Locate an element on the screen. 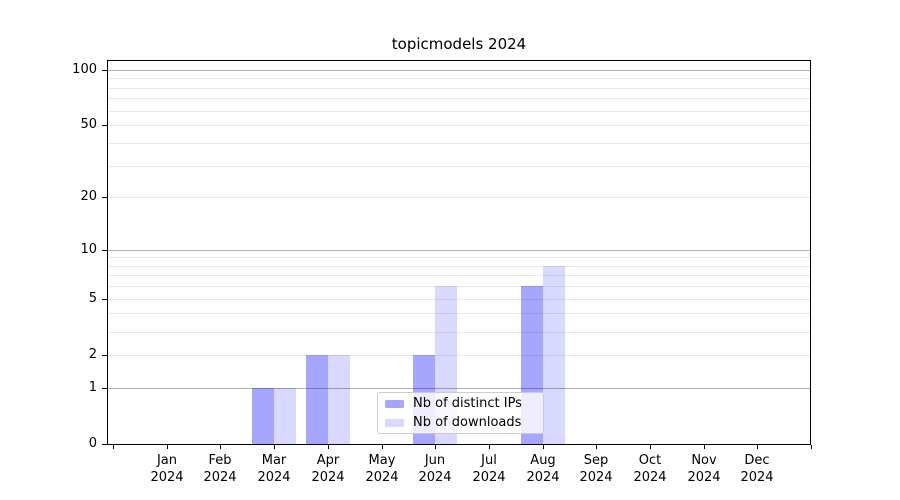 This screenshot has height=500, width=900. bar-mar-downloads is located at coordinates (285, 415).